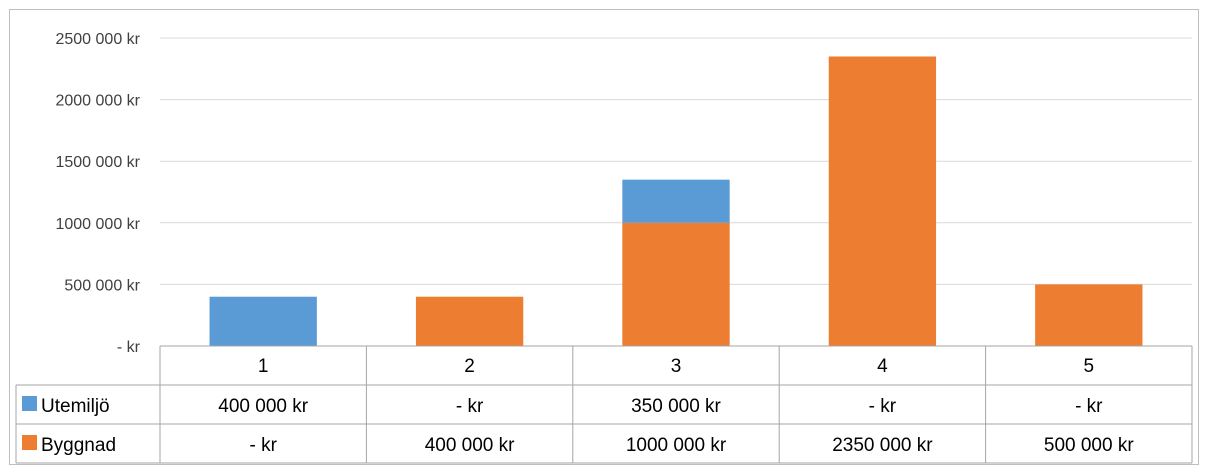 This screenshot has width=1208, height=472. I want to click on y-tick-label: 500 000 kr, so click(102, 285).